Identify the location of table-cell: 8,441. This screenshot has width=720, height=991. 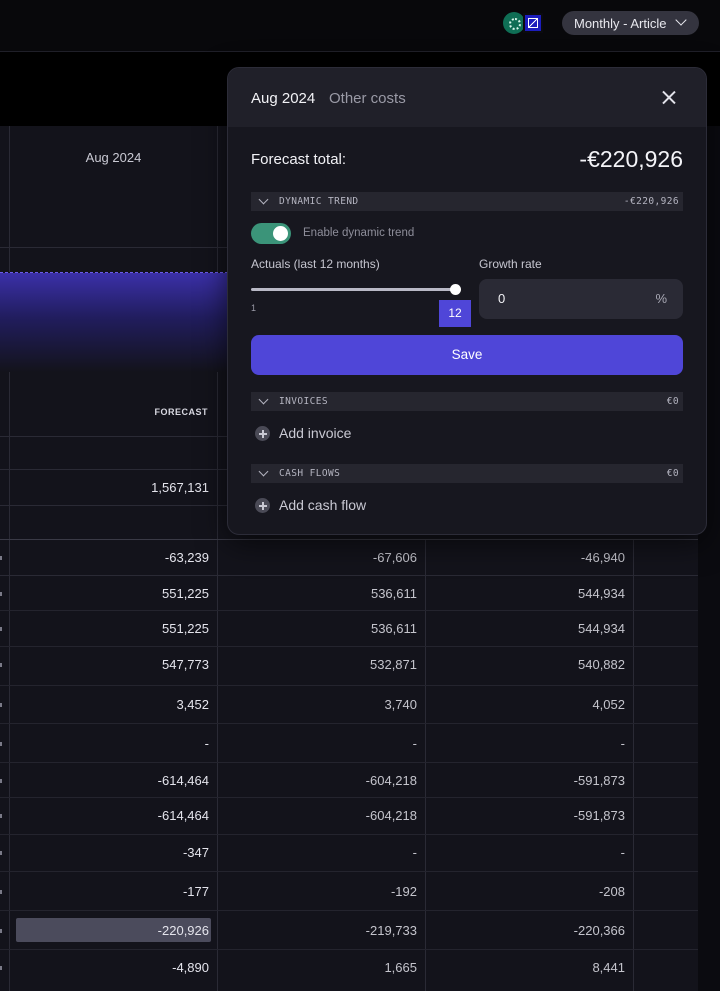
(608, 967).